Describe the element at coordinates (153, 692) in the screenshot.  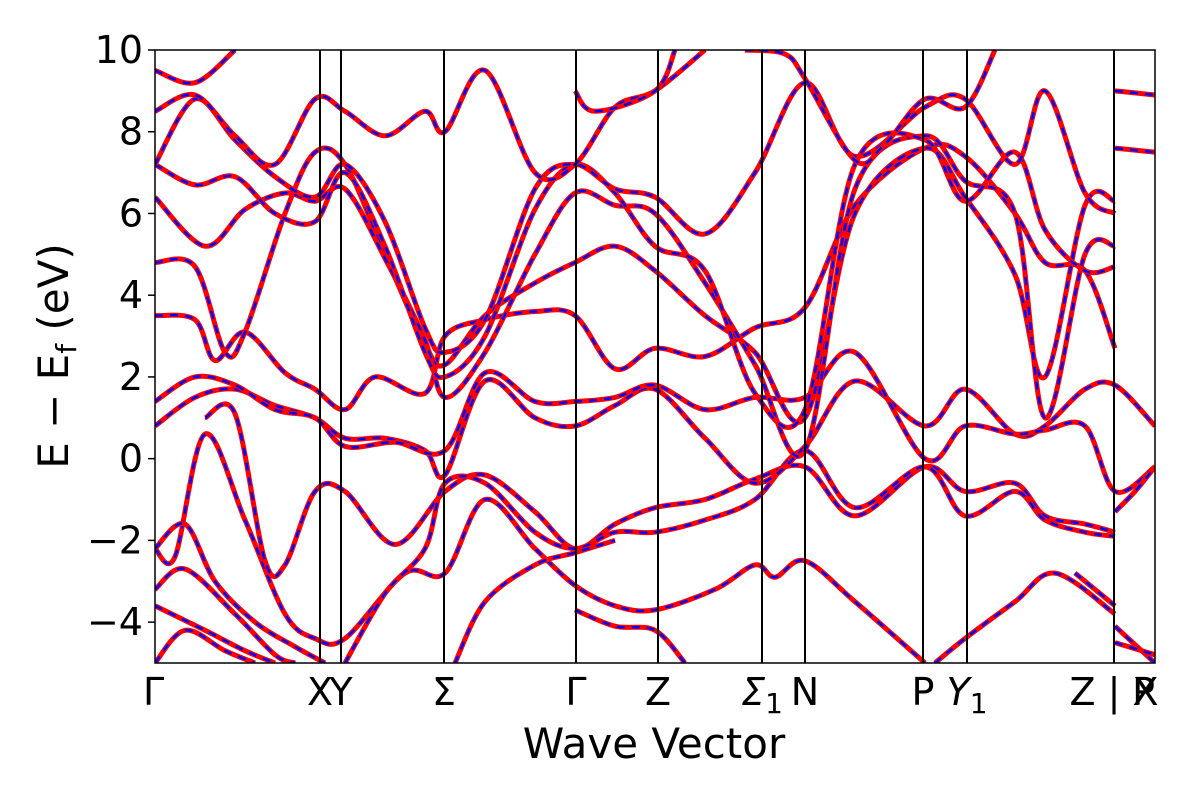
I see `kpoint-label-0: Γ` at that location.